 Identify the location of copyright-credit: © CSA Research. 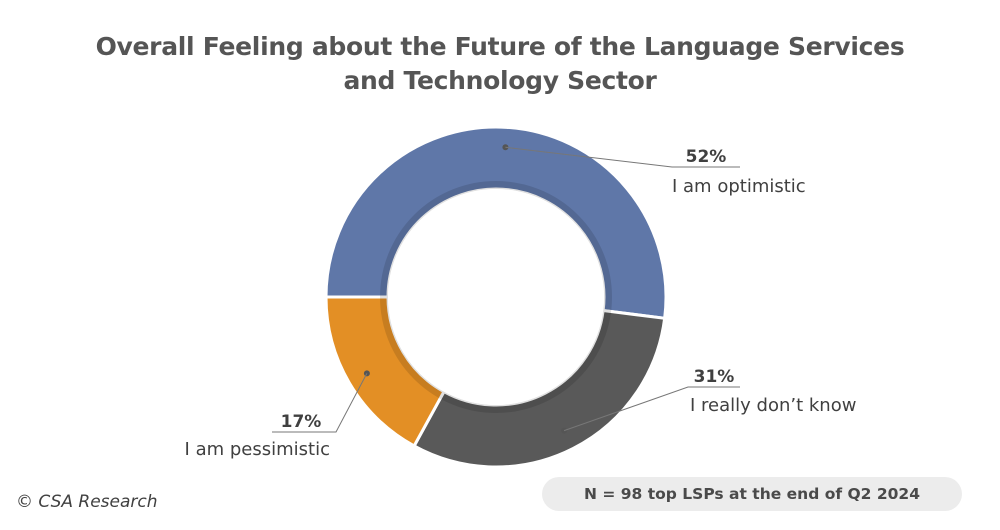
(87, 502).